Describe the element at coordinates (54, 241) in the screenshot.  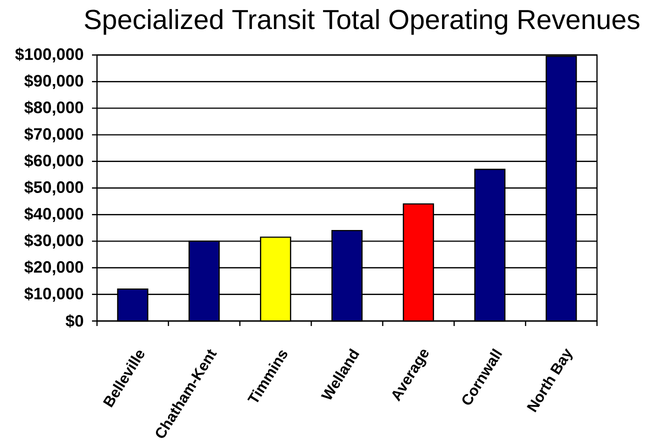
I see `y-tick-label: $30,000` at that location.